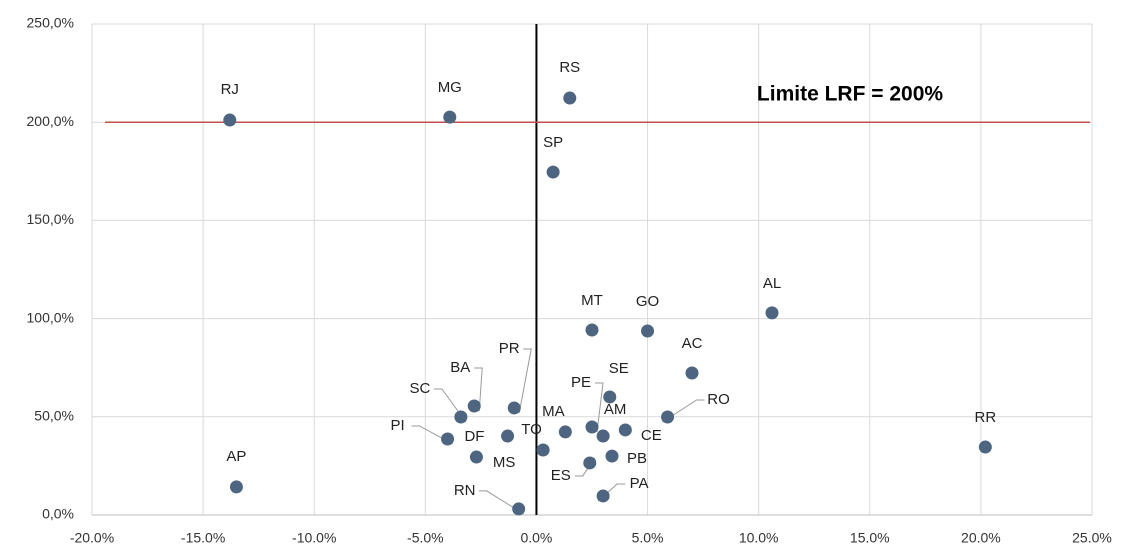 Image resolution: width=1121 pixels, height=548 pixels. Describe the element at coordinates (509, 348) in the screenshot. I see `point-label: PR` at that location.